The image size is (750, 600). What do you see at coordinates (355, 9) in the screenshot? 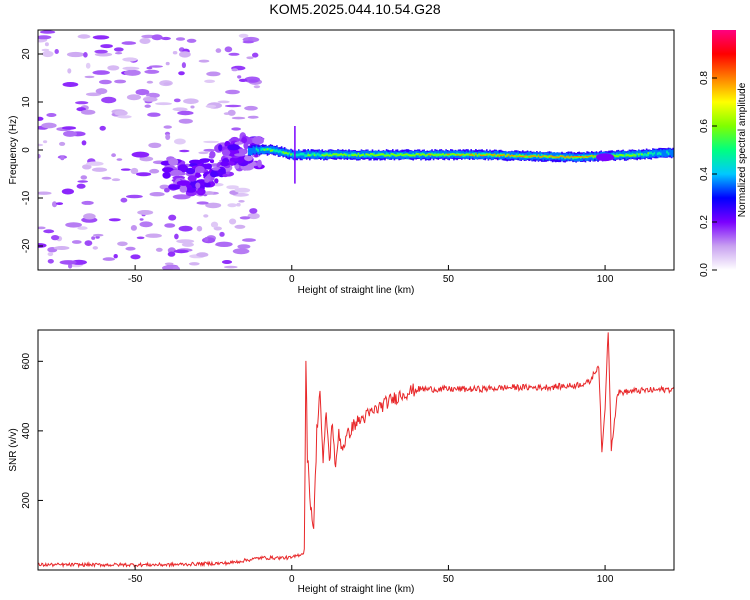
I see `figure-title: KOM5.2025.044.10.54.G28` at bounding box center [355, 9].